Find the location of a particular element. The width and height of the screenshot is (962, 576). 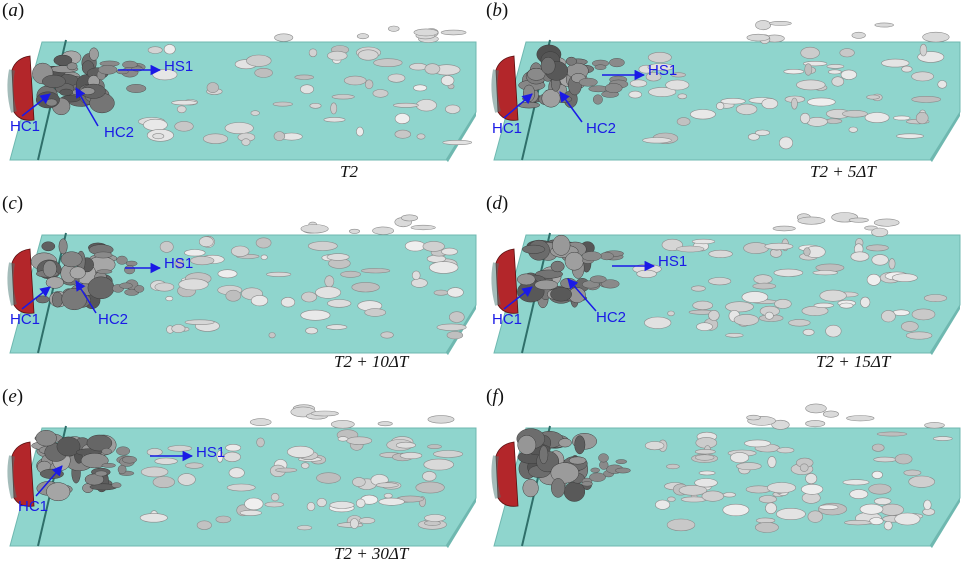

panel-c-render is located at coordinates (242, 284).